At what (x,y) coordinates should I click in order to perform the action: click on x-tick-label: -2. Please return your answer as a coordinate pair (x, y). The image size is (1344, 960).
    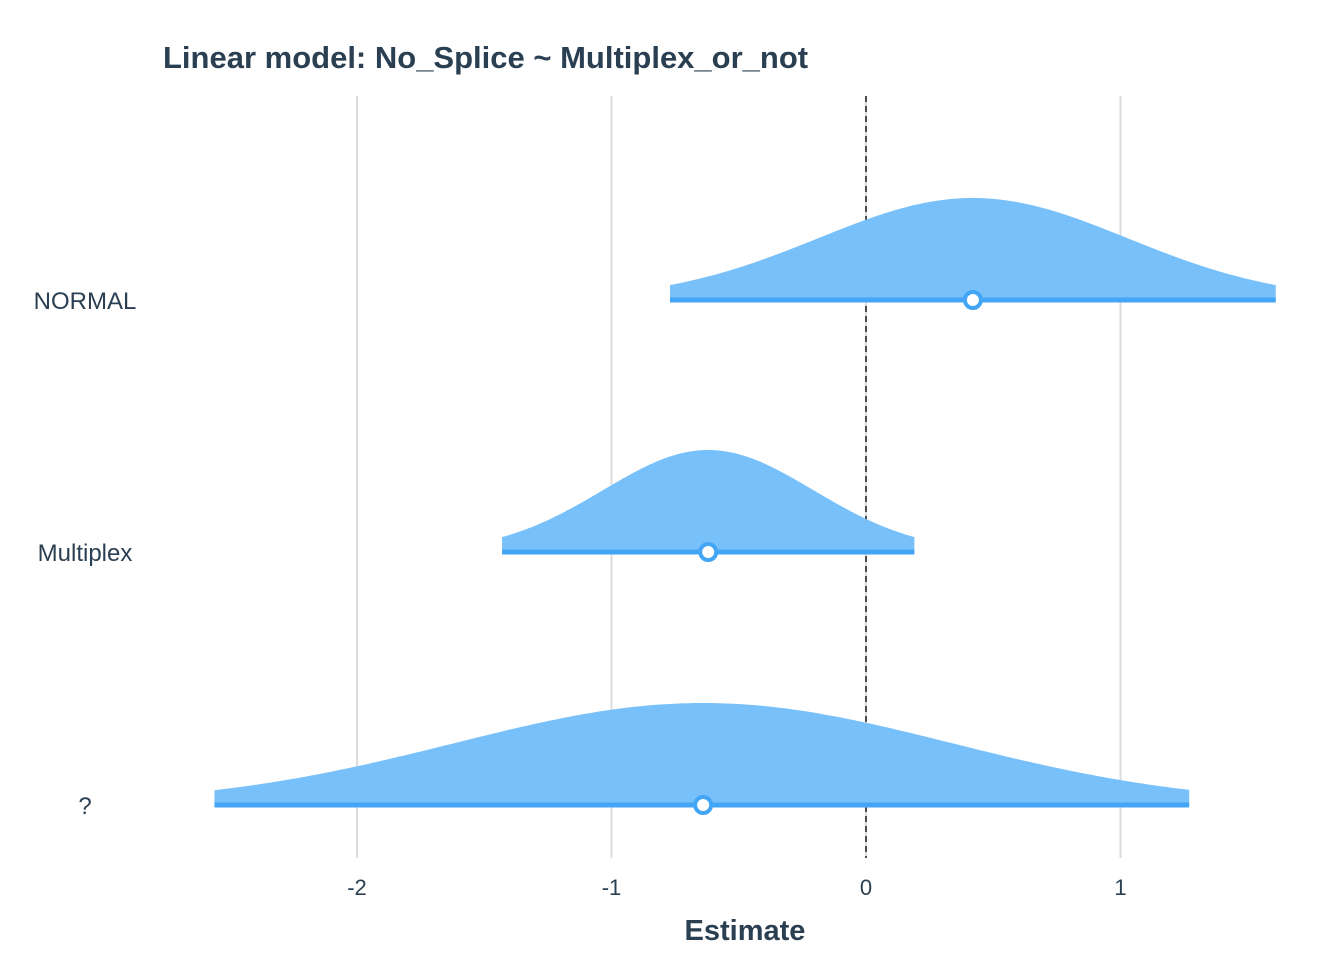
    Looking at the image, I should click on (357, 887).